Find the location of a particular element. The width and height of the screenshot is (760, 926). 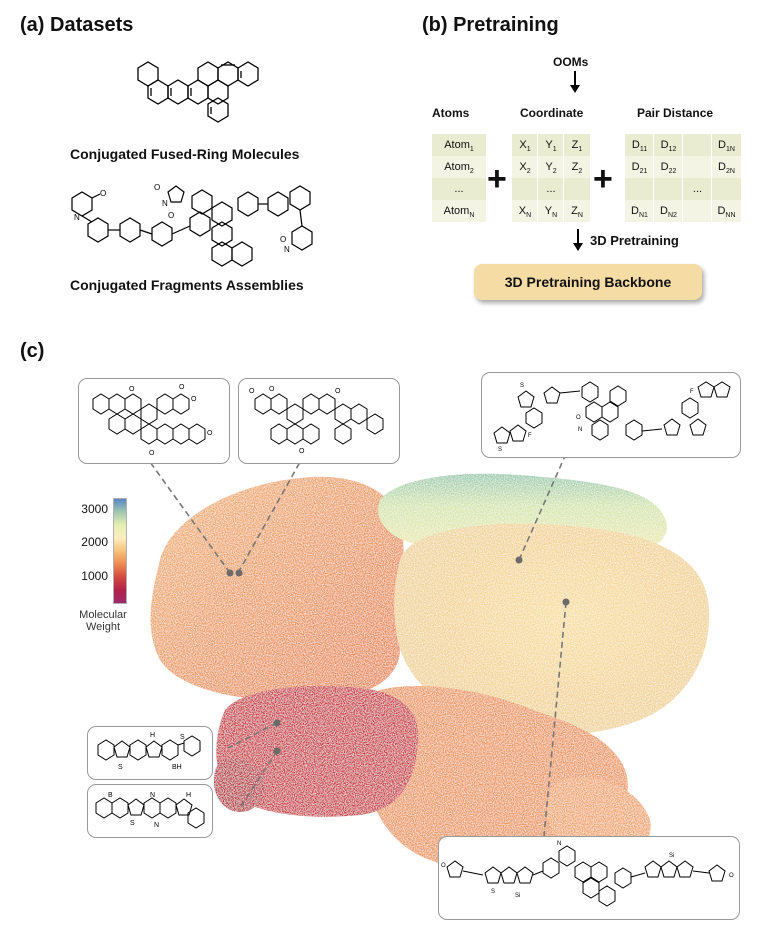

coordinate-header: Coordinate is located at coordinates (552, 113).